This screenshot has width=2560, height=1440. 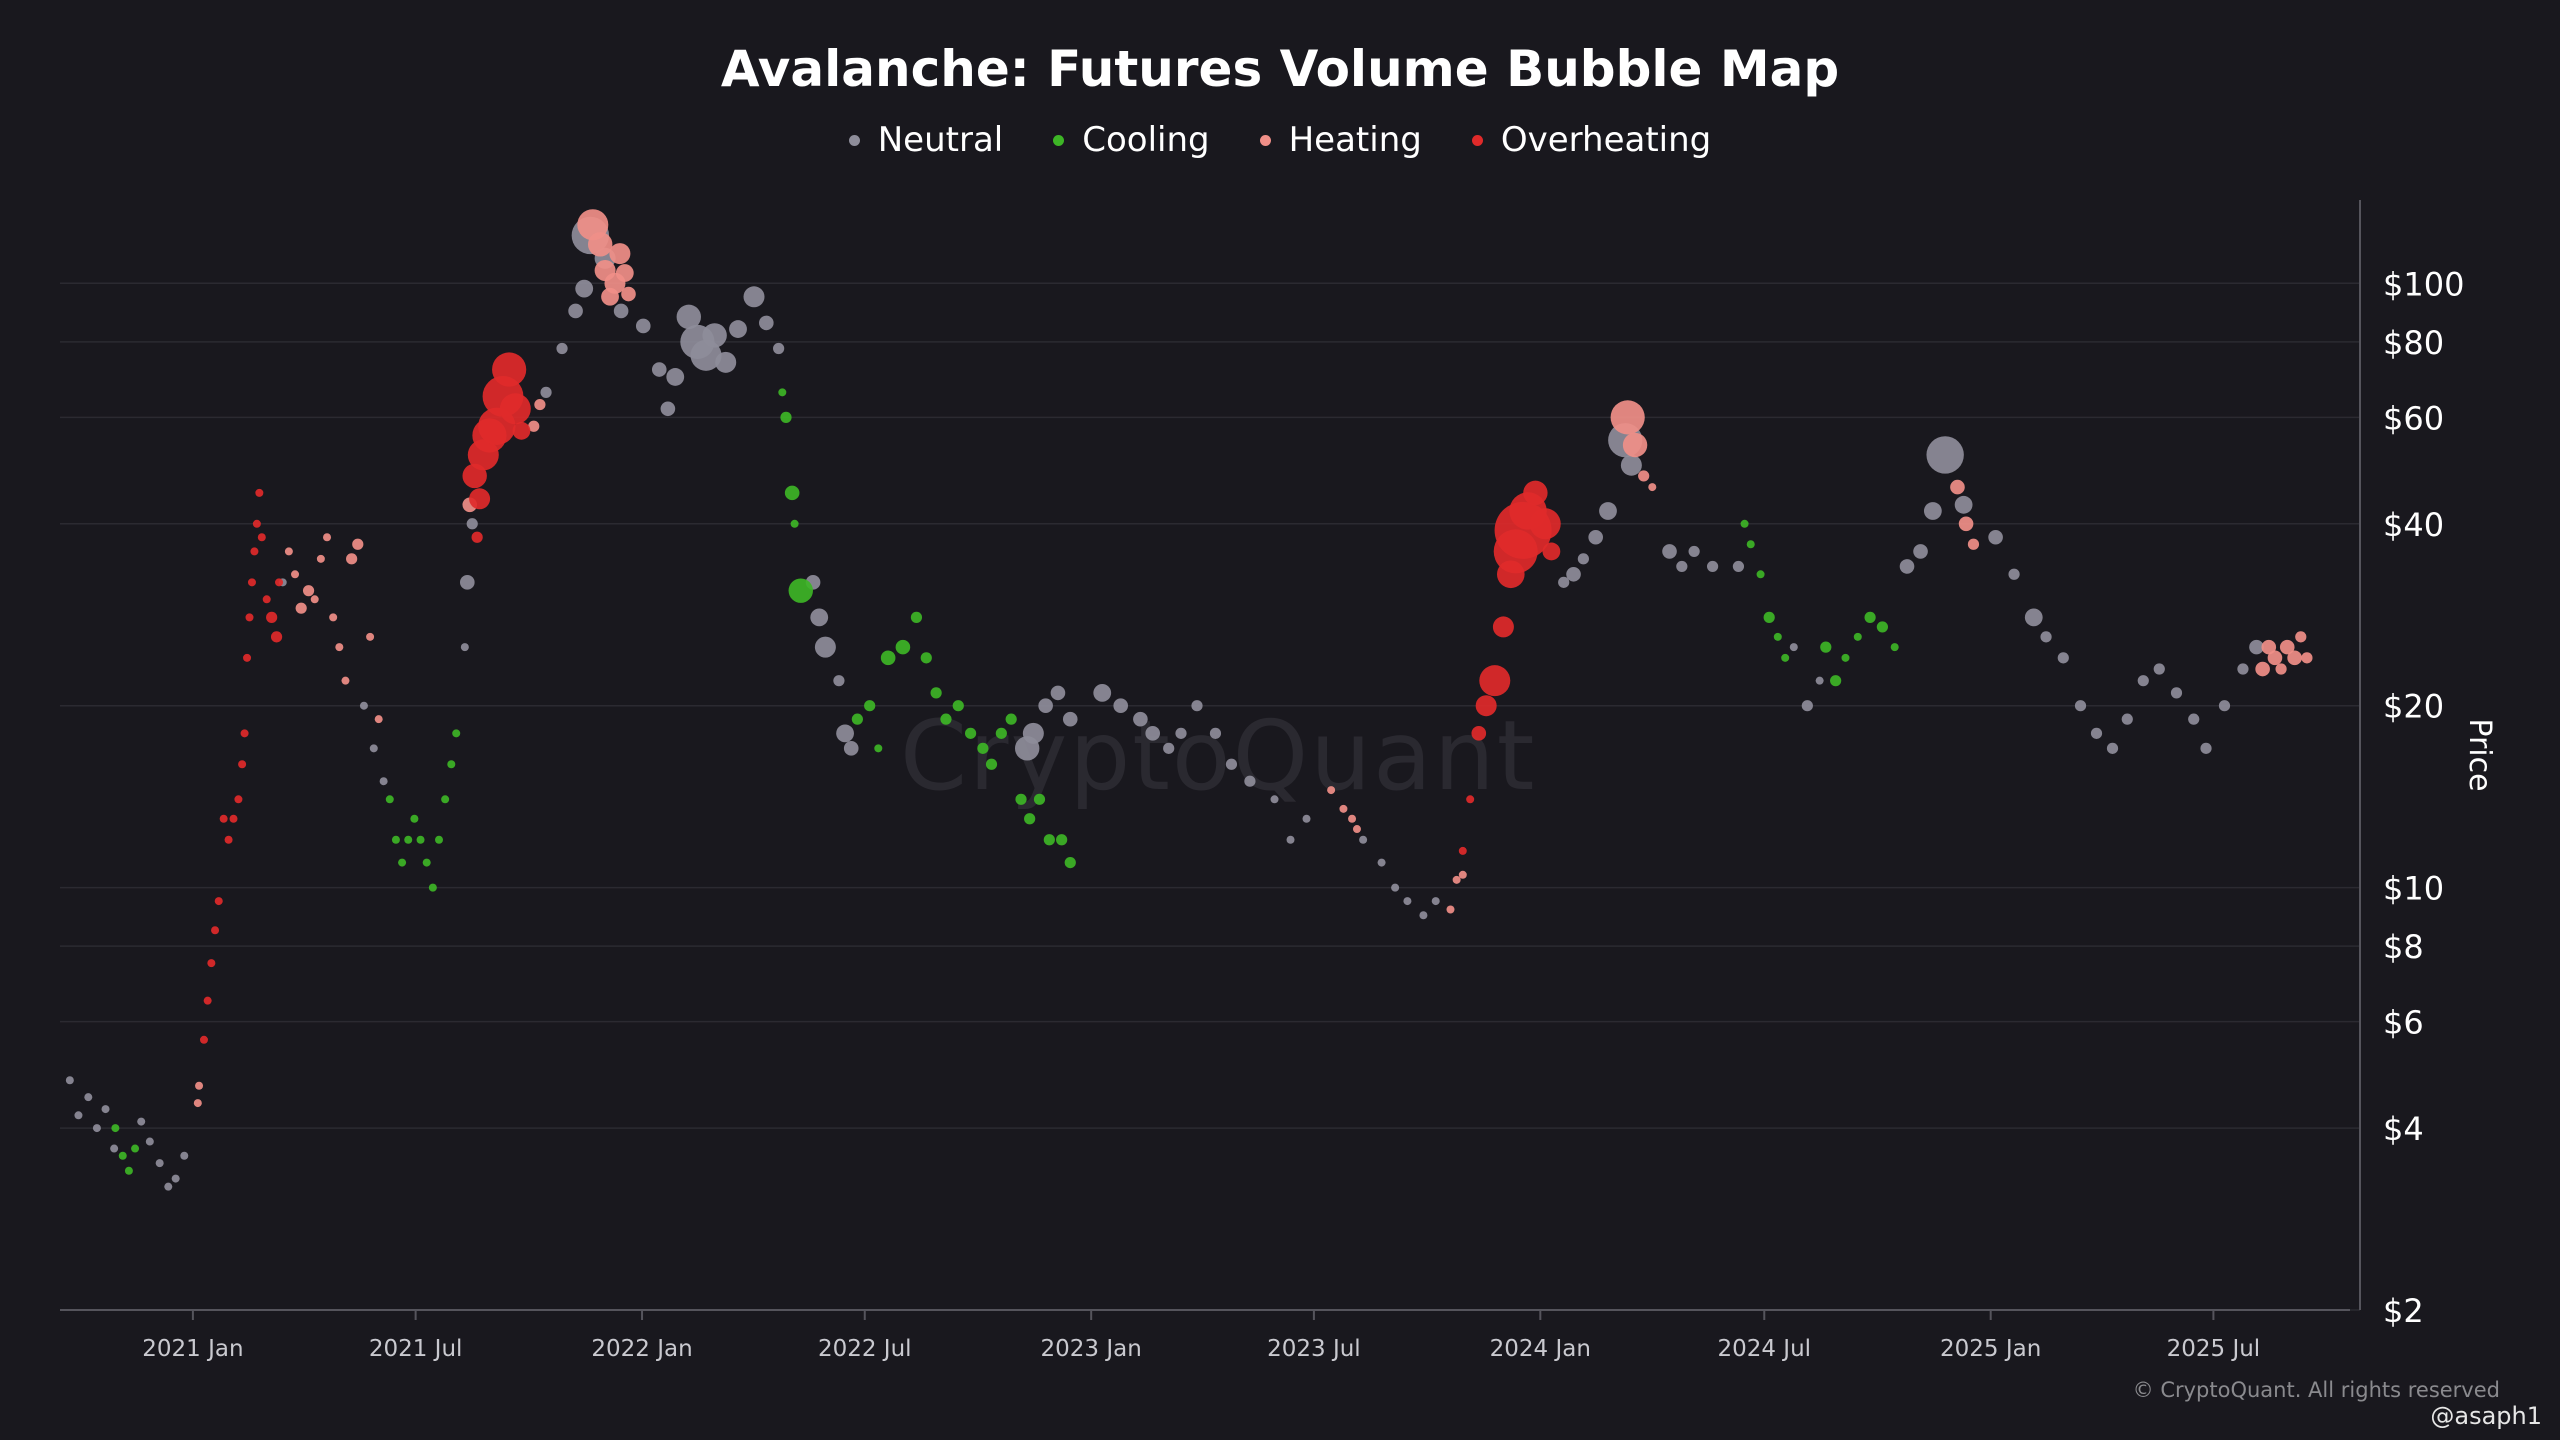 What do you see at coordinates (1591, 140) in the screenshot?
I see `legend-item: Overheating` at bounding box center [1591, 140].